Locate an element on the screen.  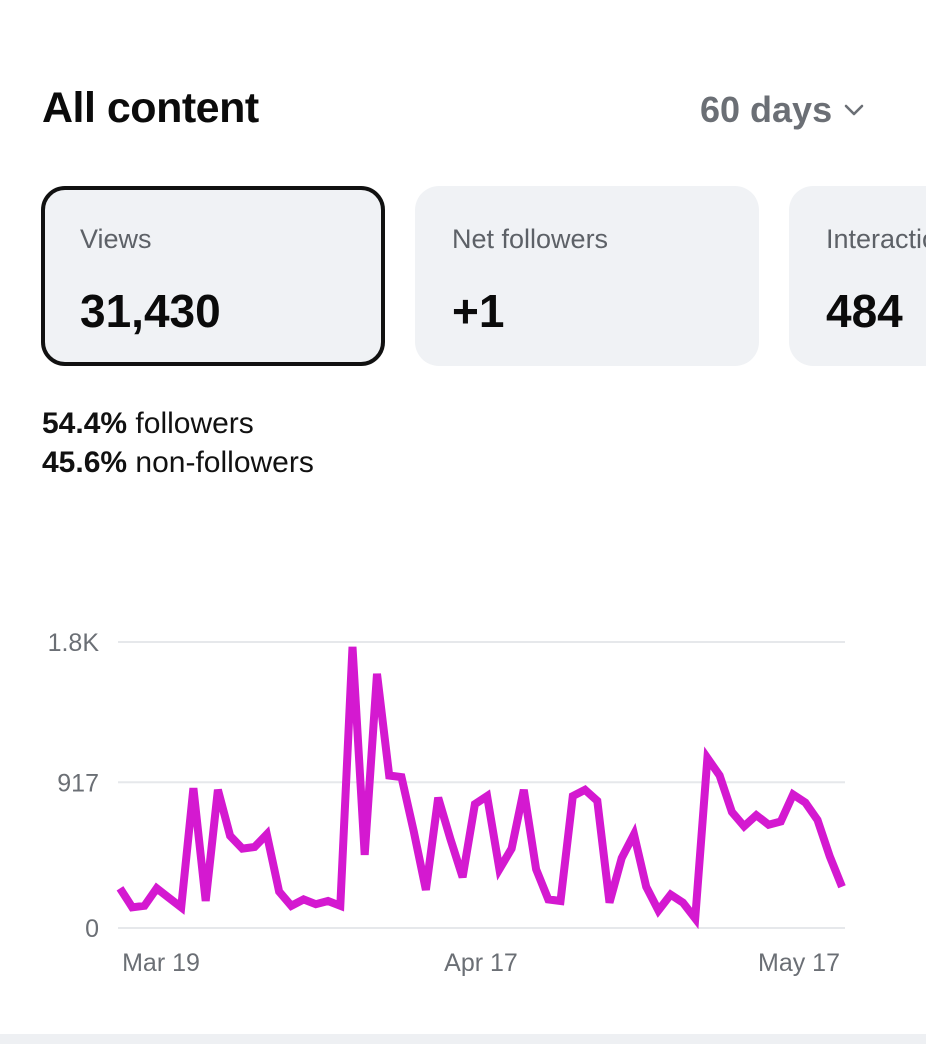
bottom-divider is located at coordinates (463, 1039).